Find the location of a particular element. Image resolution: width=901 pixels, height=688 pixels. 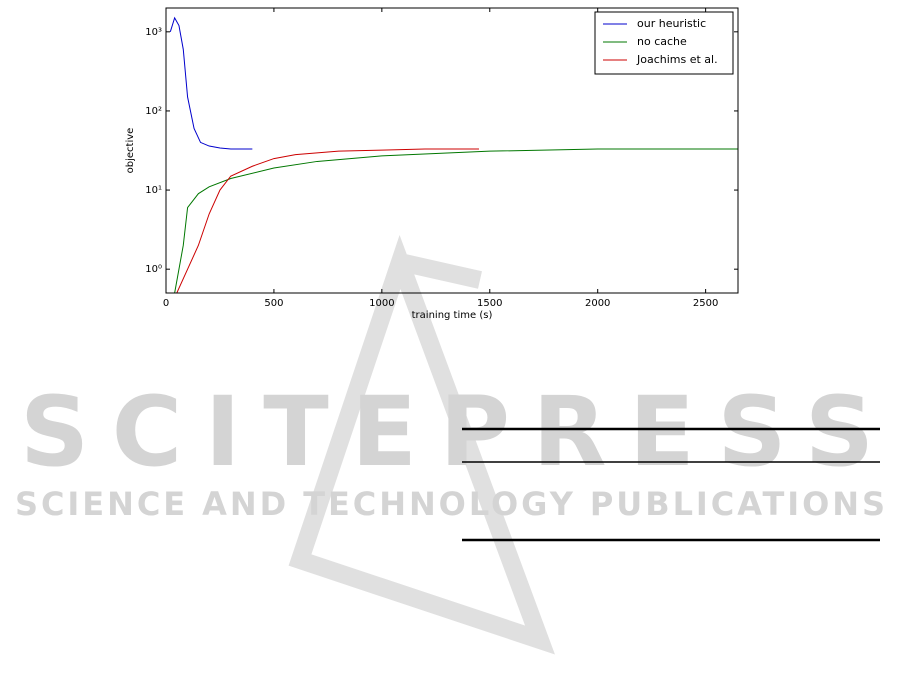

y-axis-label: objective is located at coordinates (130, 151).